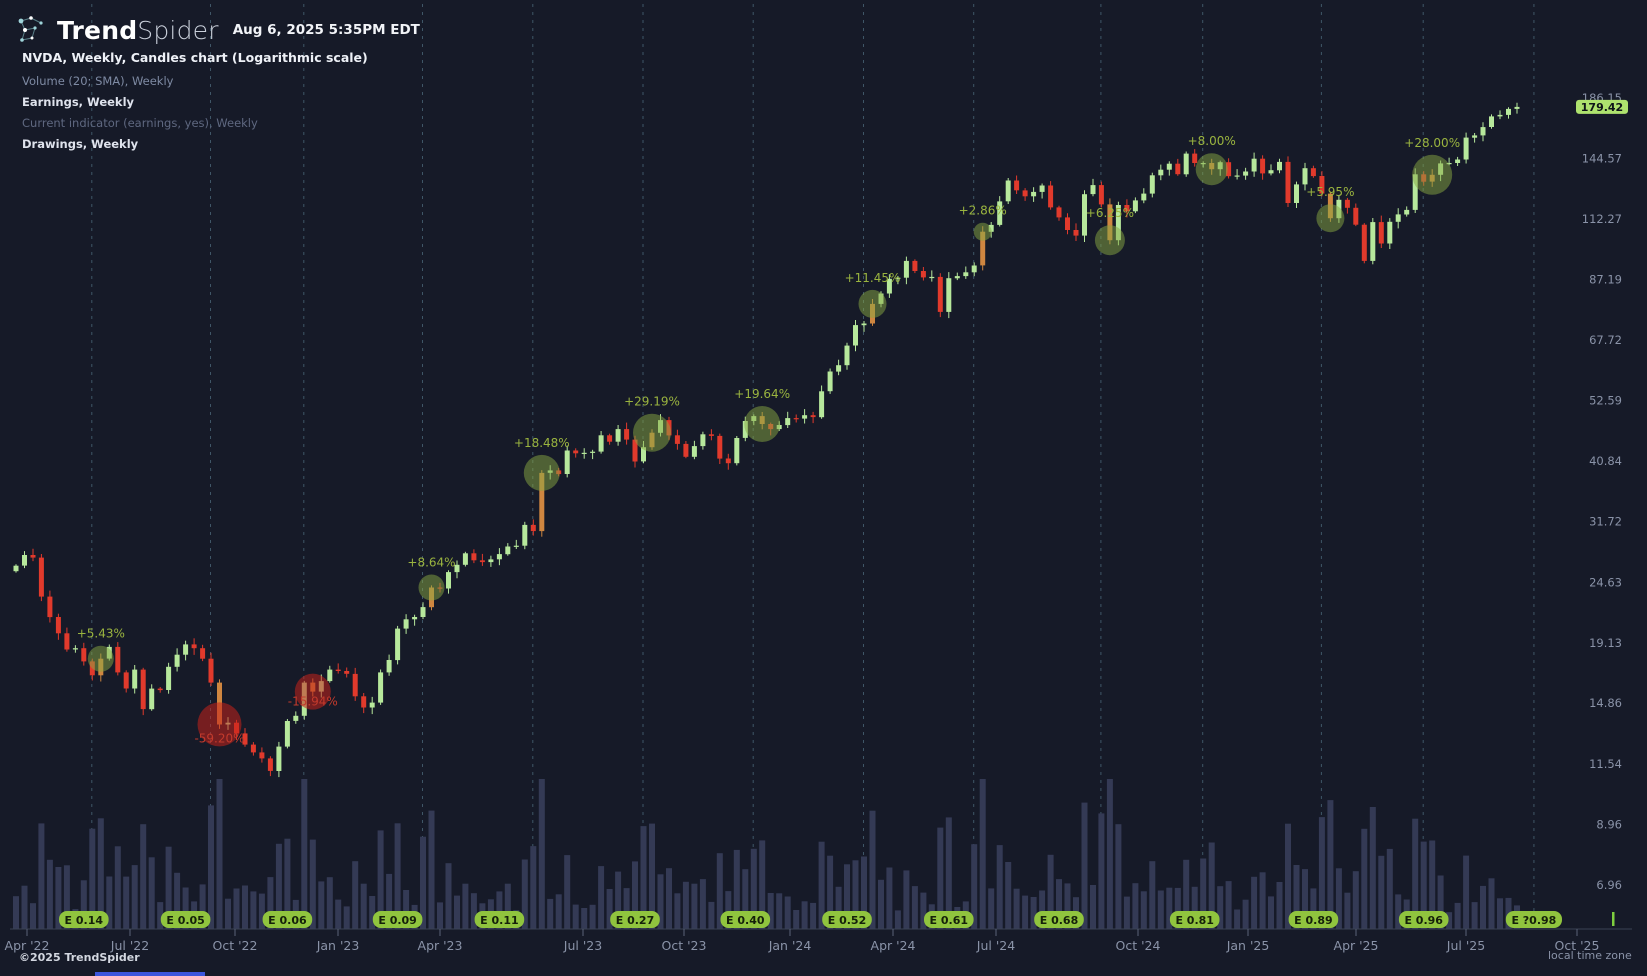 Image resolution: width=1647 pixels, height=976 pixels. What do you see at coordinates (873, 278) in the screenshot?
I see `earnings-surprise-label: +11.45%` at bounding box center [873, 278].